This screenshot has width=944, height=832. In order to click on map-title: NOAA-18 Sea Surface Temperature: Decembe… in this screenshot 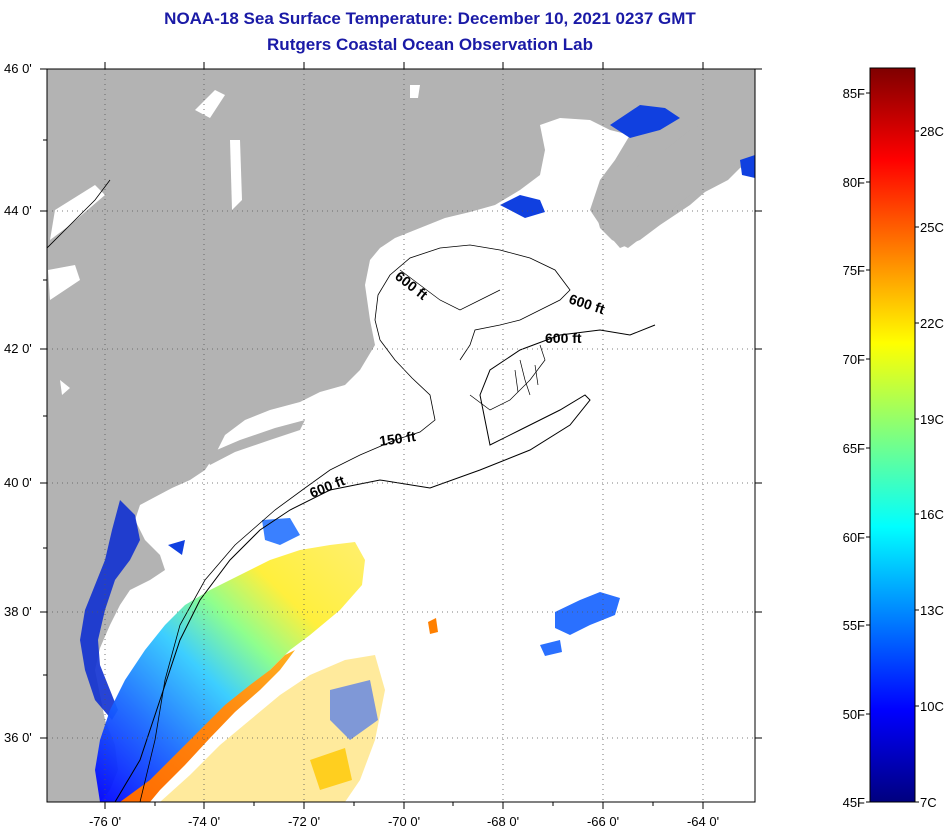, I will do `click(430, 18)`.